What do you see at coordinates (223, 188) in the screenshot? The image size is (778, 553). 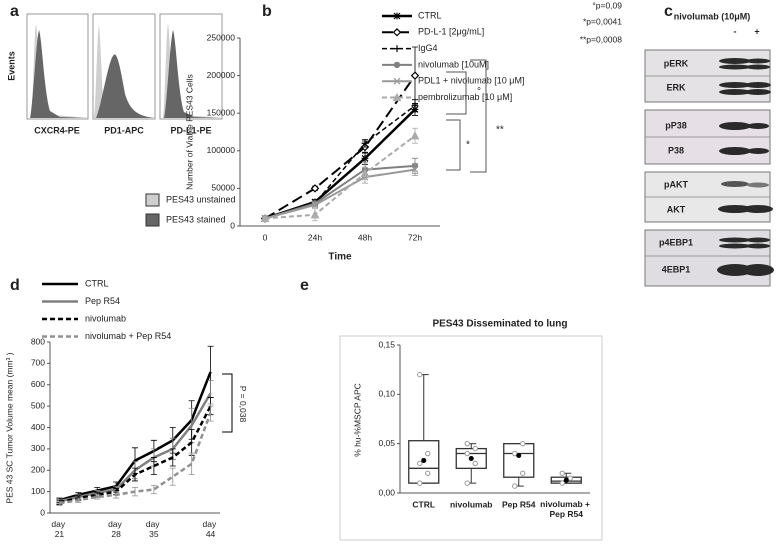 I see `y-tick-label: 50000` at bounding box center [223, 188].